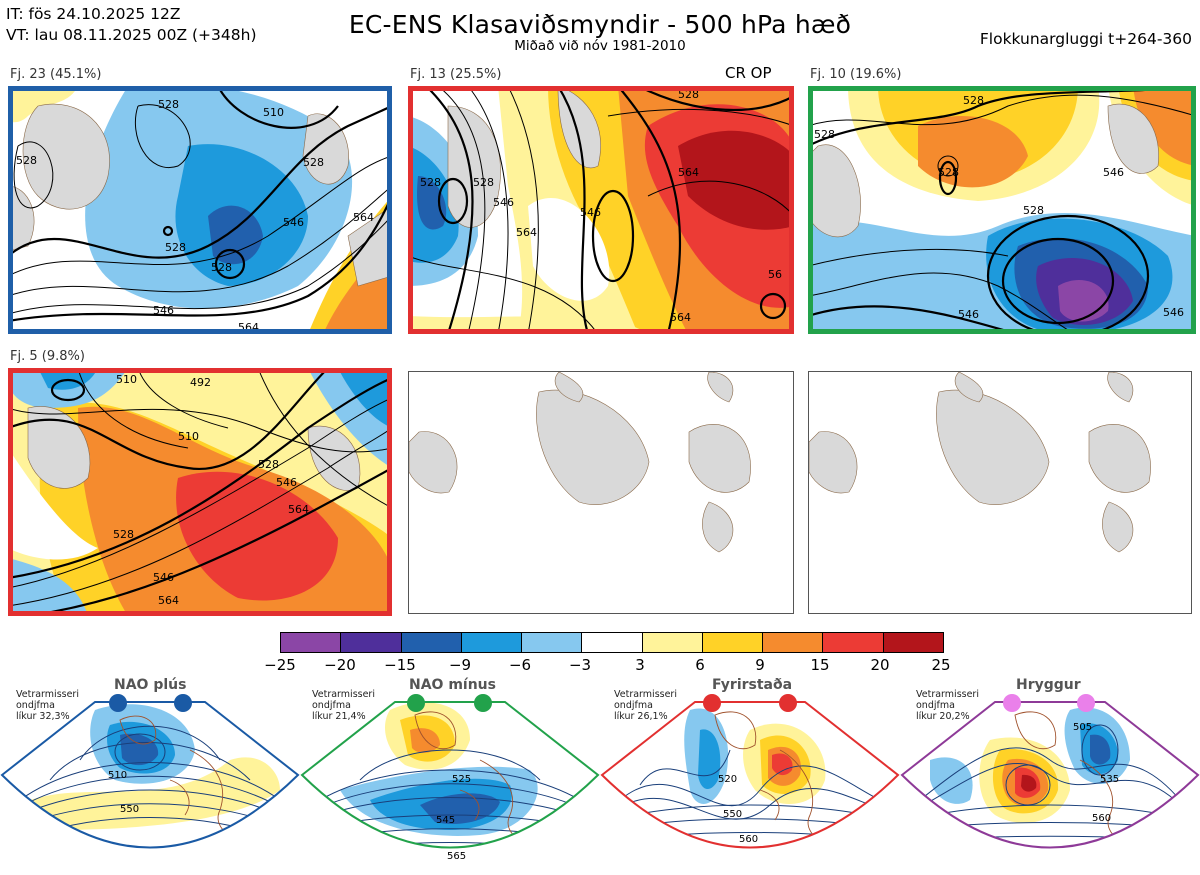 This screenshot has width=1200, height=875. Describe the element at coordinates (461, 779) in the screenshot. I see `contour-label: 525` at that location.